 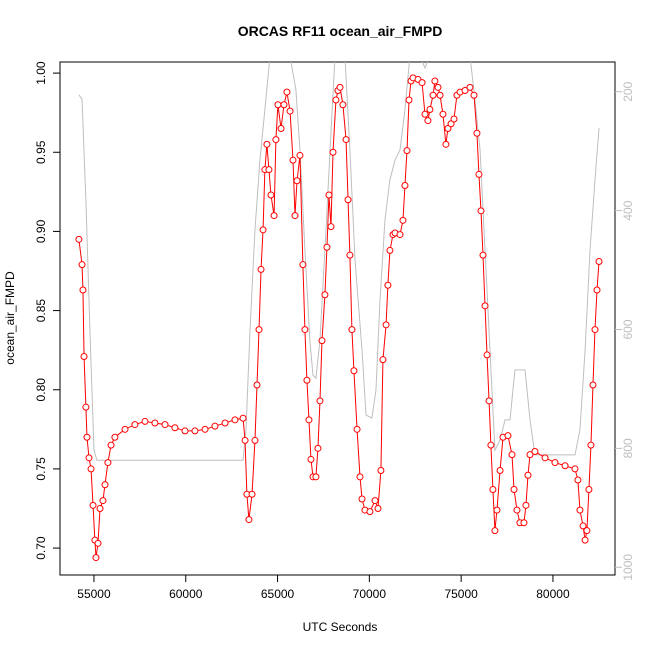 What do you see at coordinates (628, 567) in the screenshot?
I see `y2-tick-label: 1000` at bounding box center [628, 567].